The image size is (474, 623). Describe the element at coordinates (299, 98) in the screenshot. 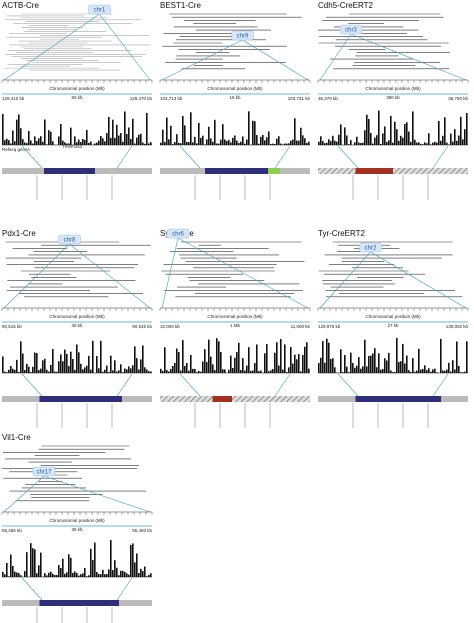

I see `right-coord: 103,731 kb` at that location.